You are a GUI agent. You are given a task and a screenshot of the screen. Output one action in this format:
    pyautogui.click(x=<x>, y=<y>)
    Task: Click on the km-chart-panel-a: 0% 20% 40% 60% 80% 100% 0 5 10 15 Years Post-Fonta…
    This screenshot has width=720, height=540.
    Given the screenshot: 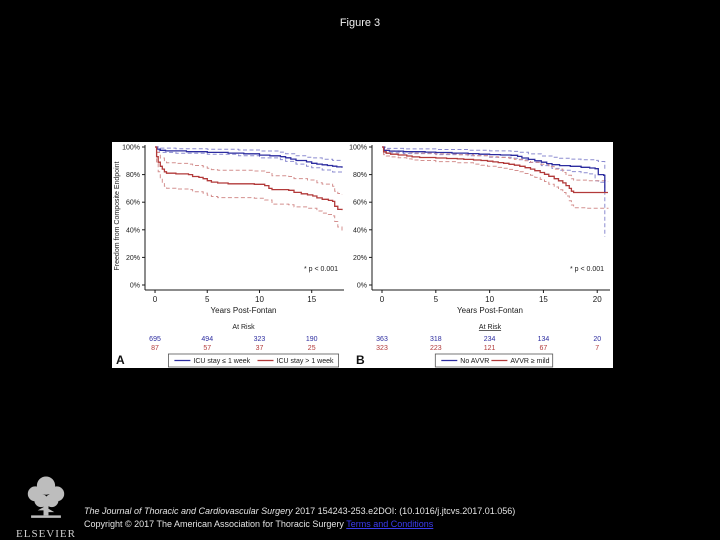 What is the action you would take?
    pyautogui.click(x=229, y=256)
    